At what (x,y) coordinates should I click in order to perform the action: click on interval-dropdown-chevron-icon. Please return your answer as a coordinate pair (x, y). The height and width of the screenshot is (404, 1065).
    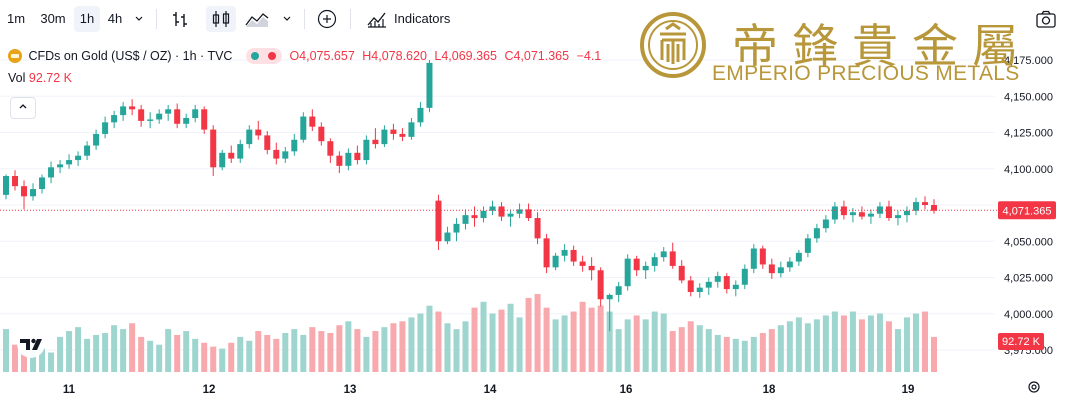
    Looking at the image, I should click on (139, 19).